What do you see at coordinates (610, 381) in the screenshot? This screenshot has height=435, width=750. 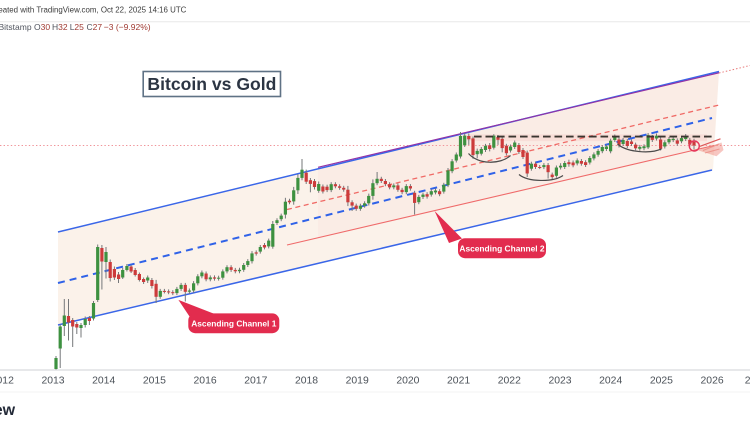 I see `svg-text: 2024` at bounding box center [610, 381].